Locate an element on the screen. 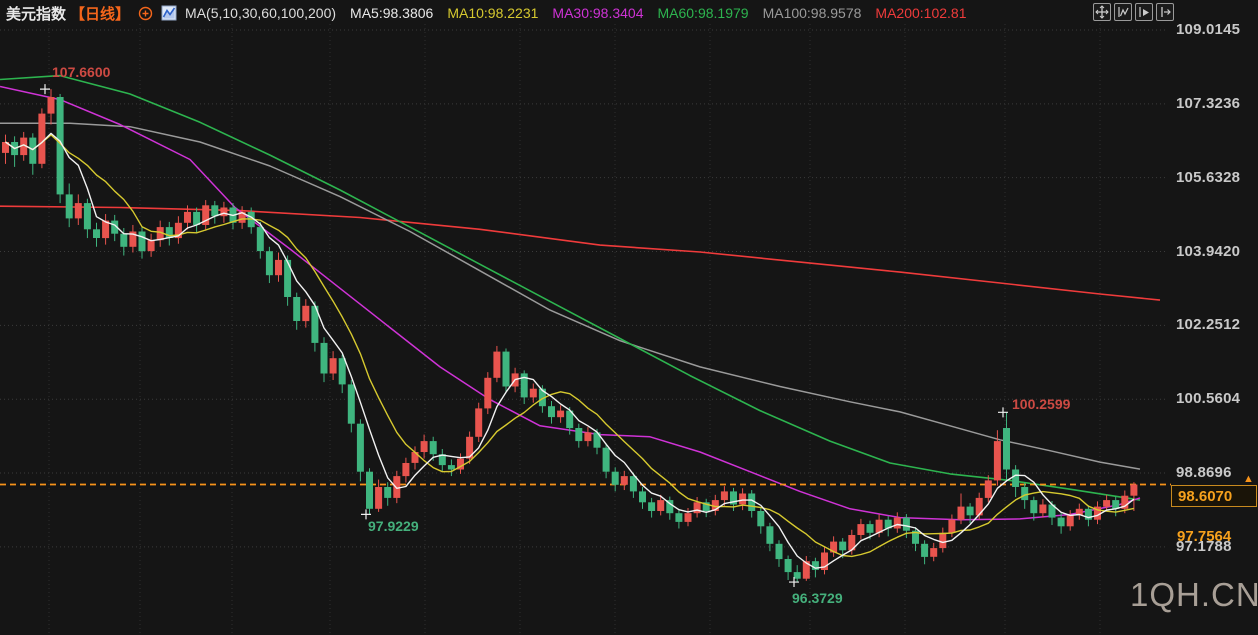 The width and height of the screenshot is (1258, 635). playback-icon is located at coordinates (1144, 12).